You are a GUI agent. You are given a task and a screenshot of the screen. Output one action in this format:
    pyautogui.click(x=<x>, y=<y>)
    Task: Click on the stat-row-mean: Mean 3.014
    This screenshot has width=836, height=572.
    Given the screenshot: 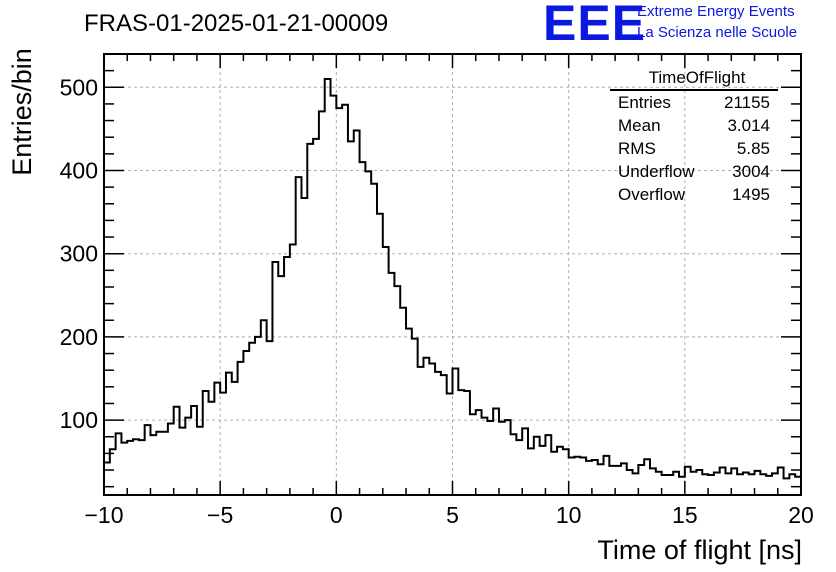 What is the action you would take?
    pyautogui.click(x=694, y=125)
    